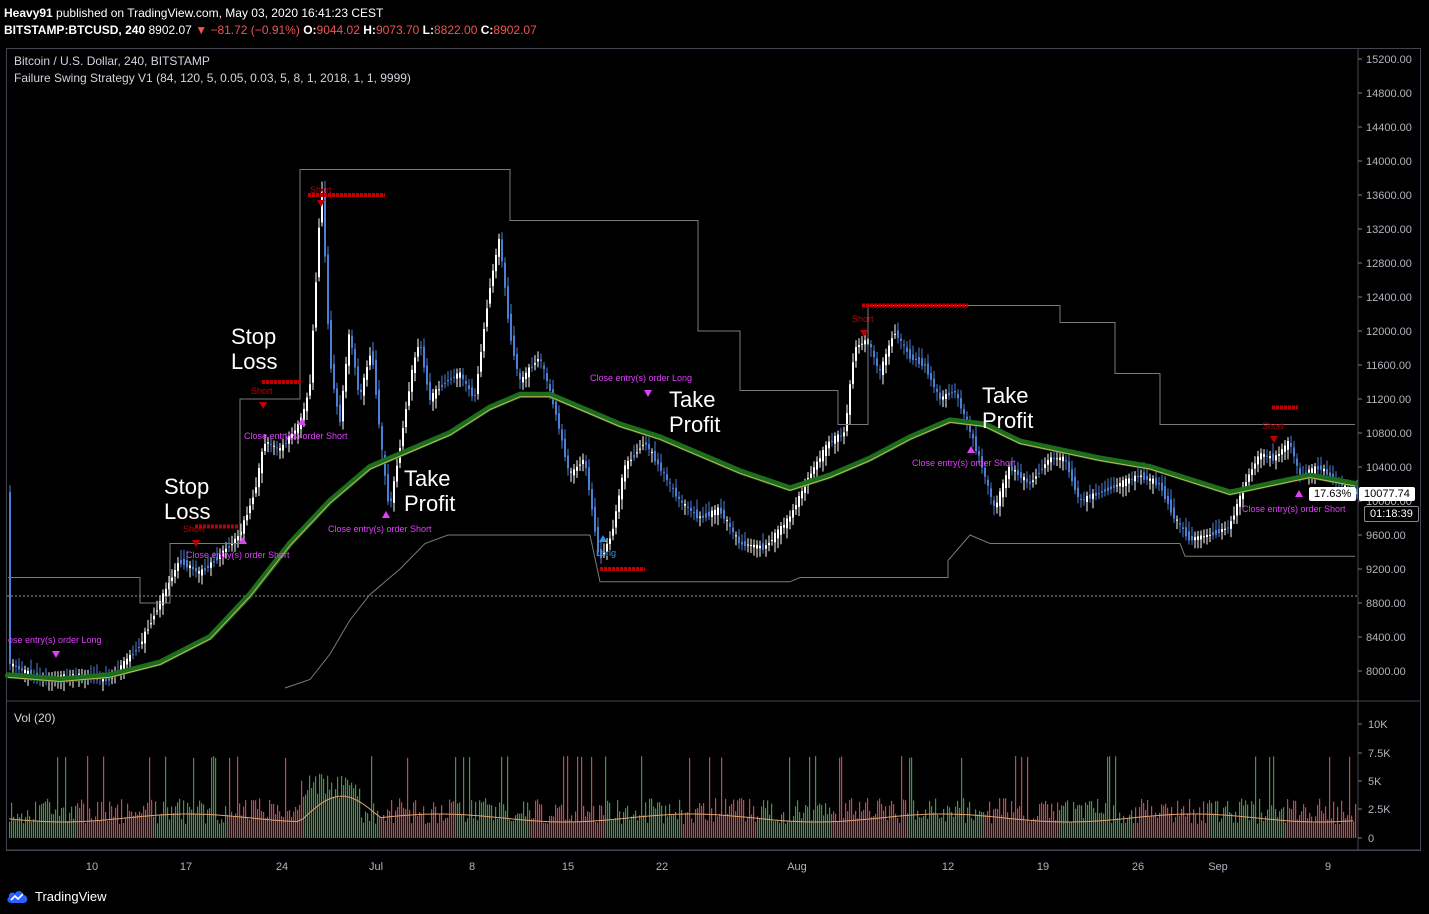 This screenshot has width=1429, height=914. Describe the element at coordinates (112, 61) in the screenshot. I see `chart-title: Bitcoin / U.S. Dollar, 240, BITSTAMP` at that location.